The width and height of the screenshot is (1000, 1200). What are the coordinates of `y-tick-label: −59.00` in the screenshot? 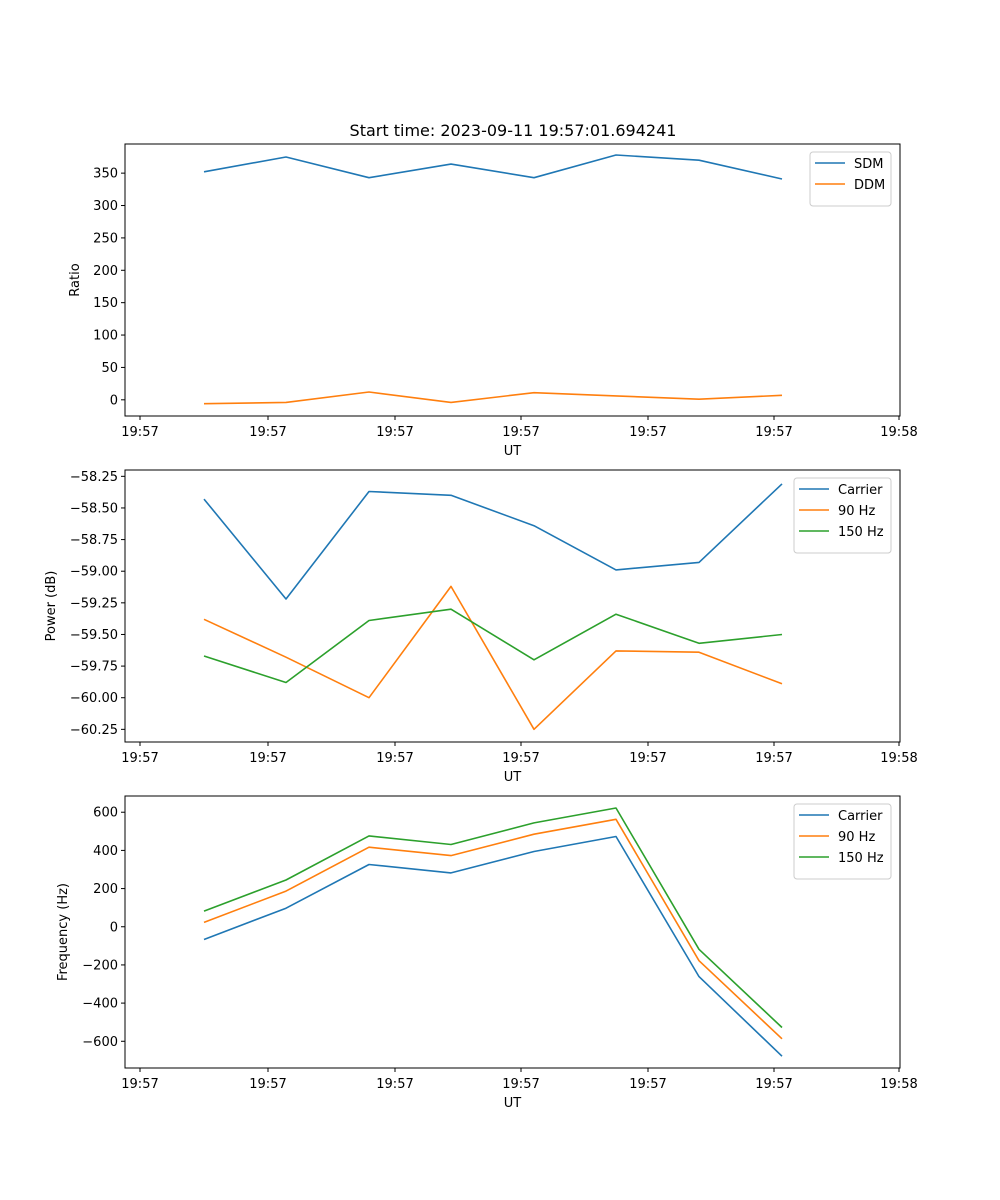 It's located at (94, 572).